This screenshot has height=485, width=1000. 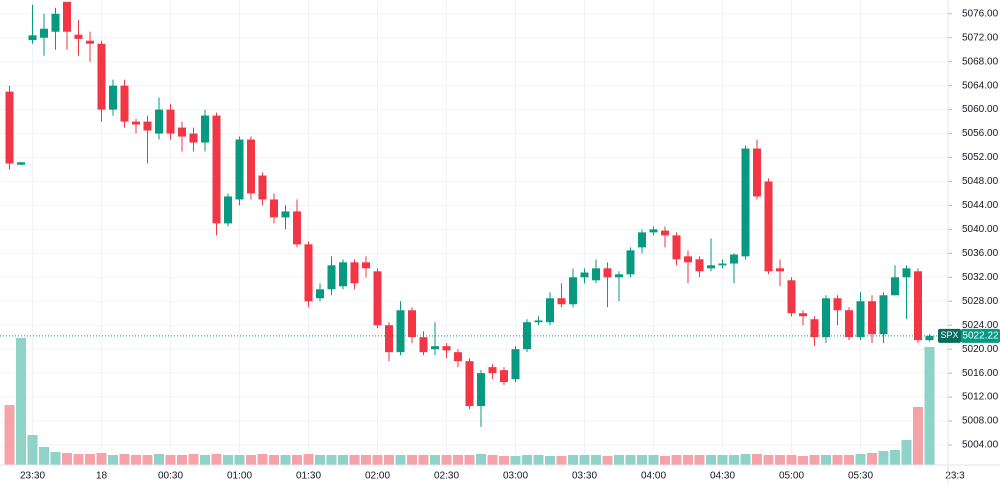 What do you see at coordinates (980, 445) in the screenshot?
I see `y-tick-label: 5004.00` at bounding box center [980, 445].